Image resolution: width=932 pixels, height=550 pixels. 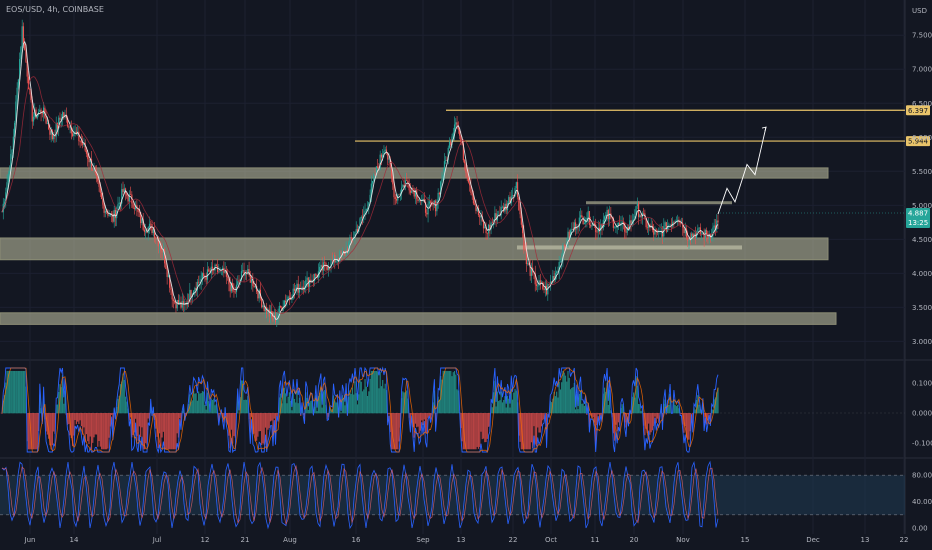 What do you see at coordinates (414, 173) in the screenshot?
I see `price-zone` at bounding box center [414, 173].